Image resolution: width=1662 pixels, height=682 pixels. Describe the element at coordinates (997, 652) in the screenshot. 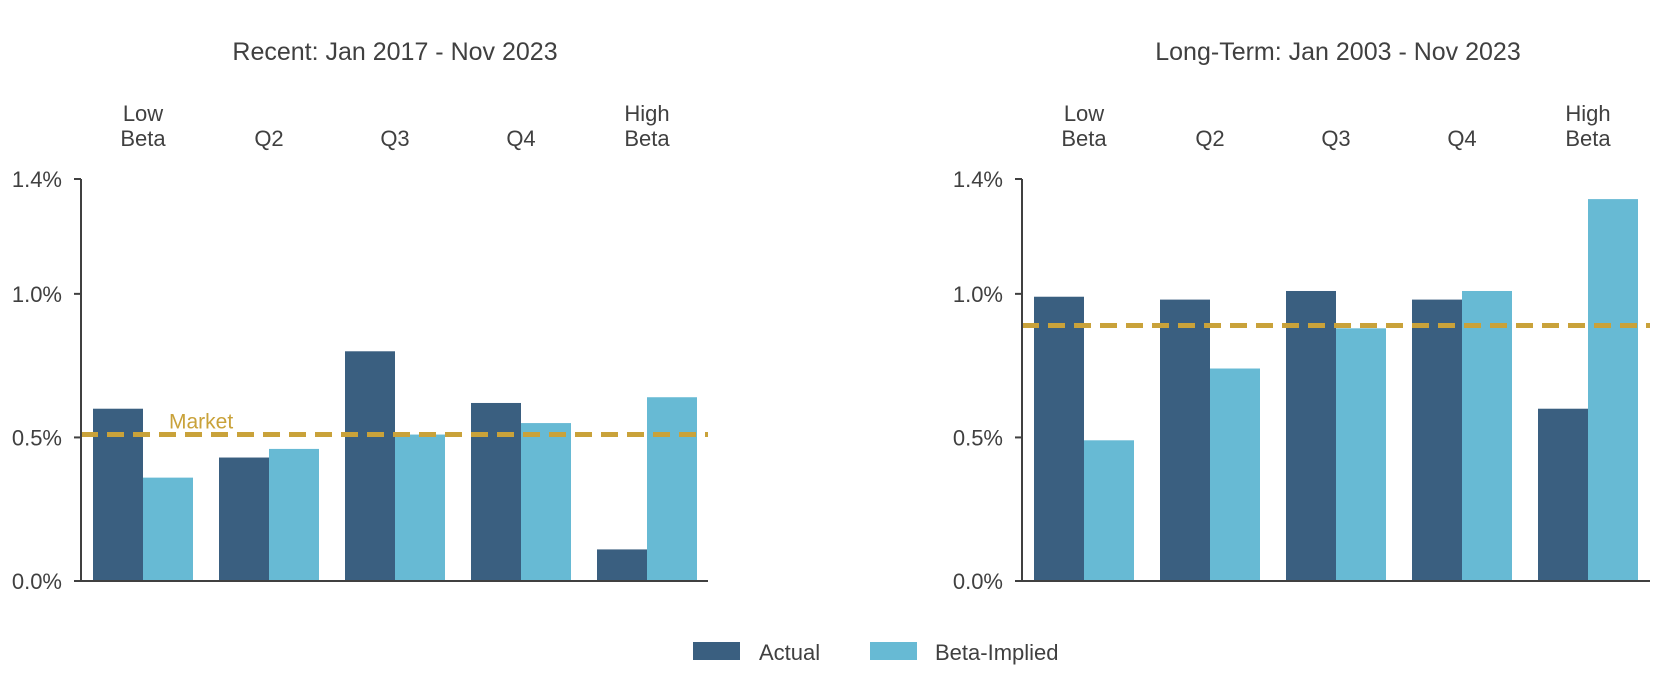

I see `legend-label-beta-implied: Beta-Implied` at that location.